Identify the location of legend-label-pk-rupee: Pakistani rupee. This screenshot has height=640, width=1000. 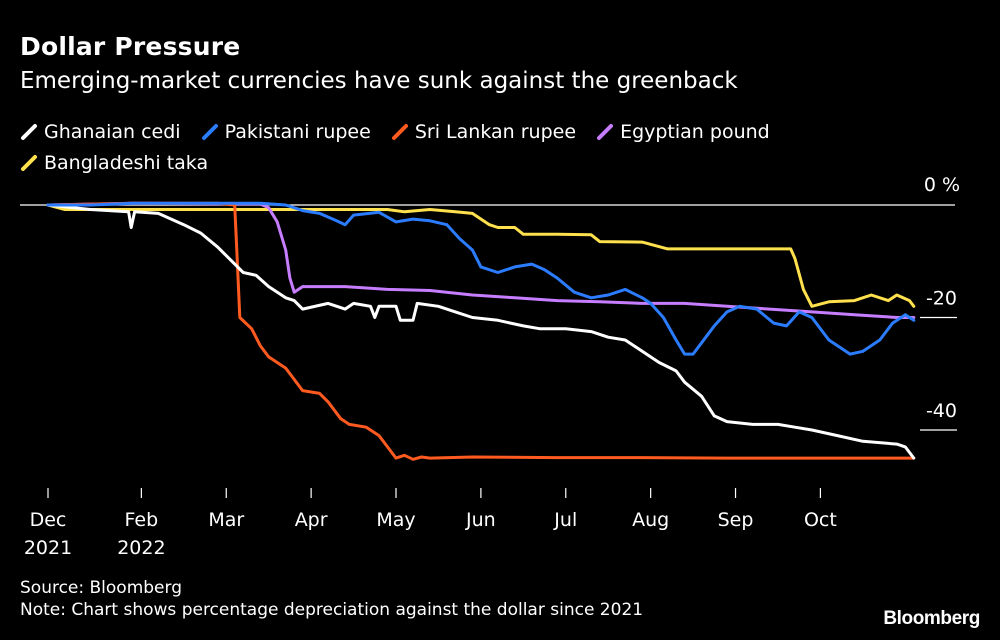
(297, 132).